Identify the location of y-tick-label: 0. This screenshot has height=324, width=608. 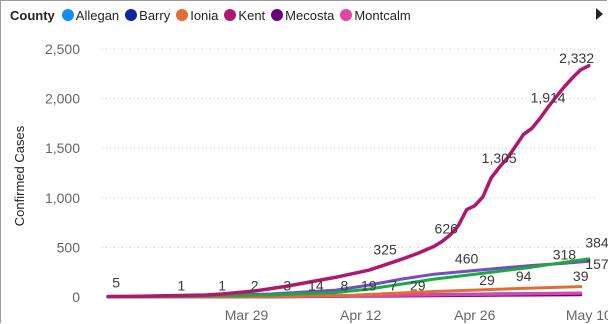
(76, 297).